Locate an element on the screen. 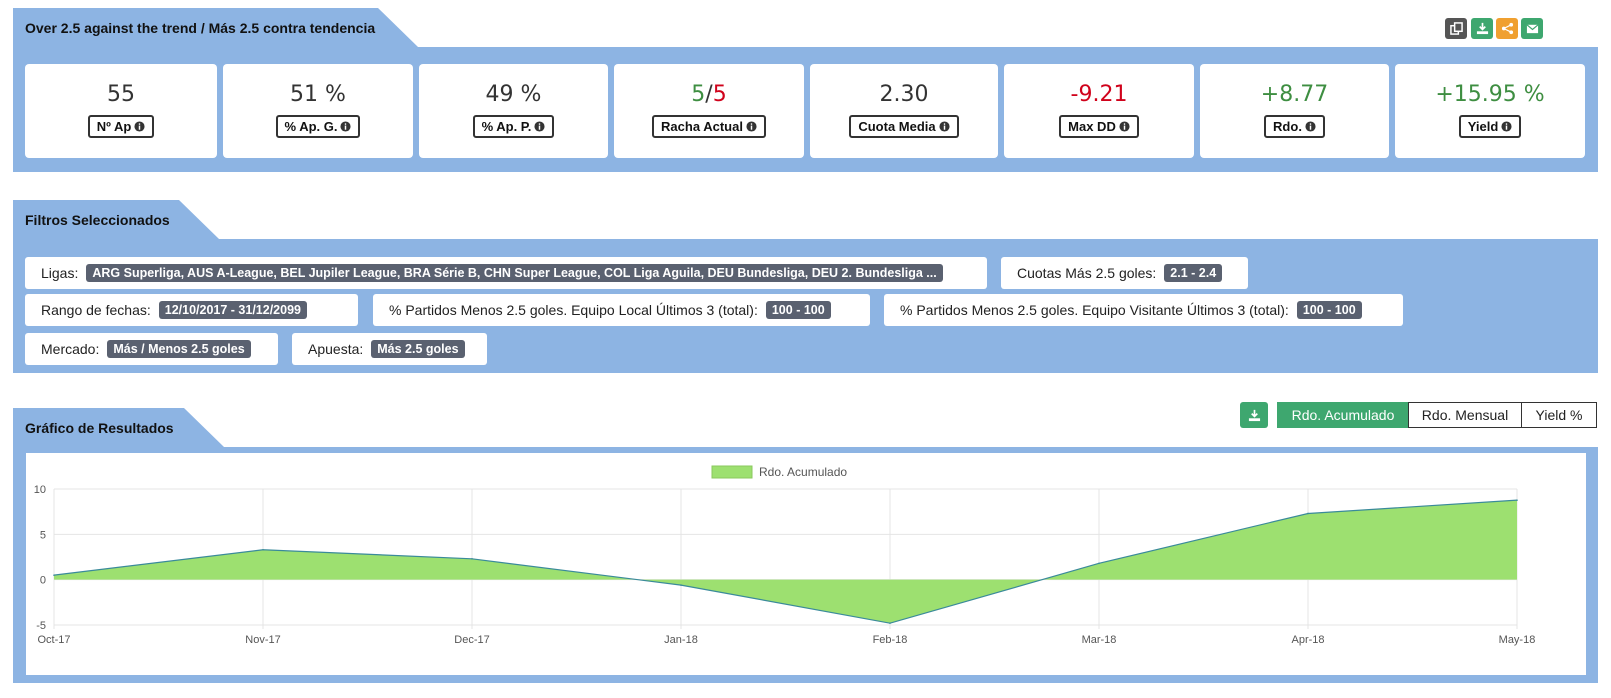 The height and width of the screenshot is (698, 1611). stat-label-text: Cuota Media is located at coordinates (897, 126).